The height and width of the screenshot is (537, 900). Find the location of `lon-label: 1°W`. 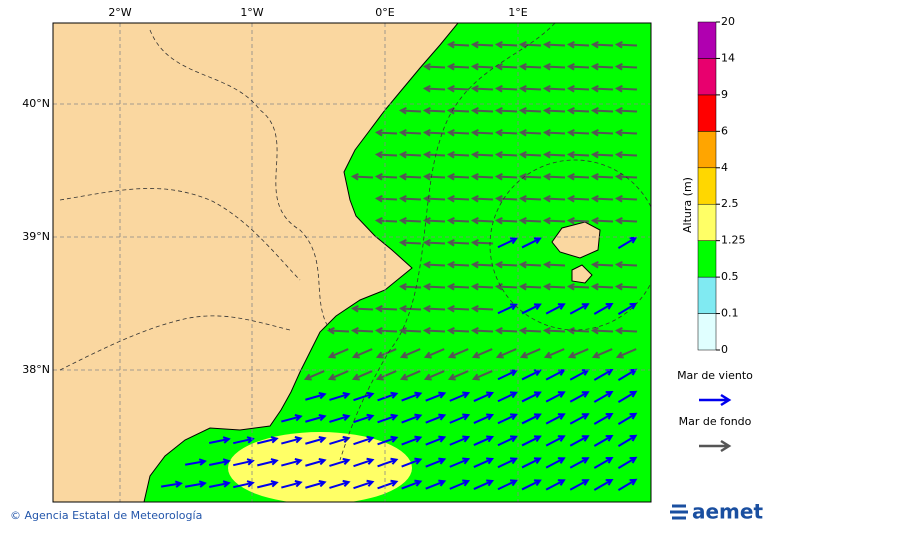

lon-label: 1°W is located at coordinates (251, 12).